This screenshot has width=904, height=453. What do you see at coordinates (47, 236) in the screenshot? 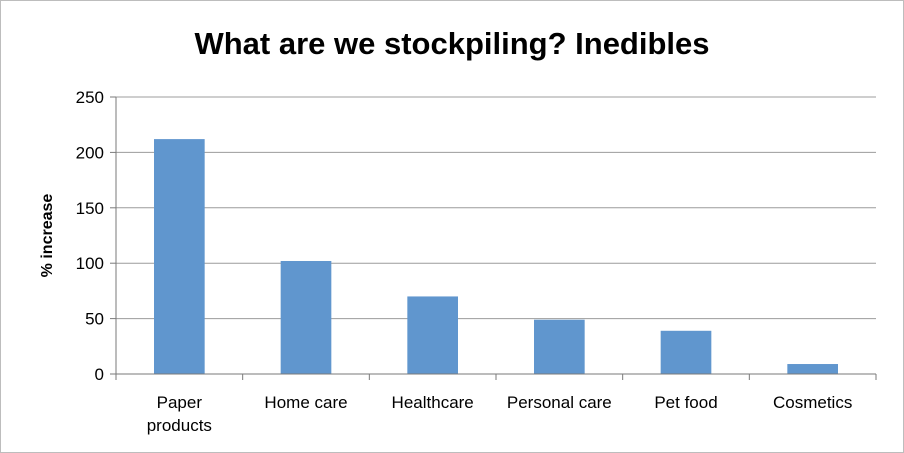
I see `y-axis-title: % increase` at bounding box center [47, 236].